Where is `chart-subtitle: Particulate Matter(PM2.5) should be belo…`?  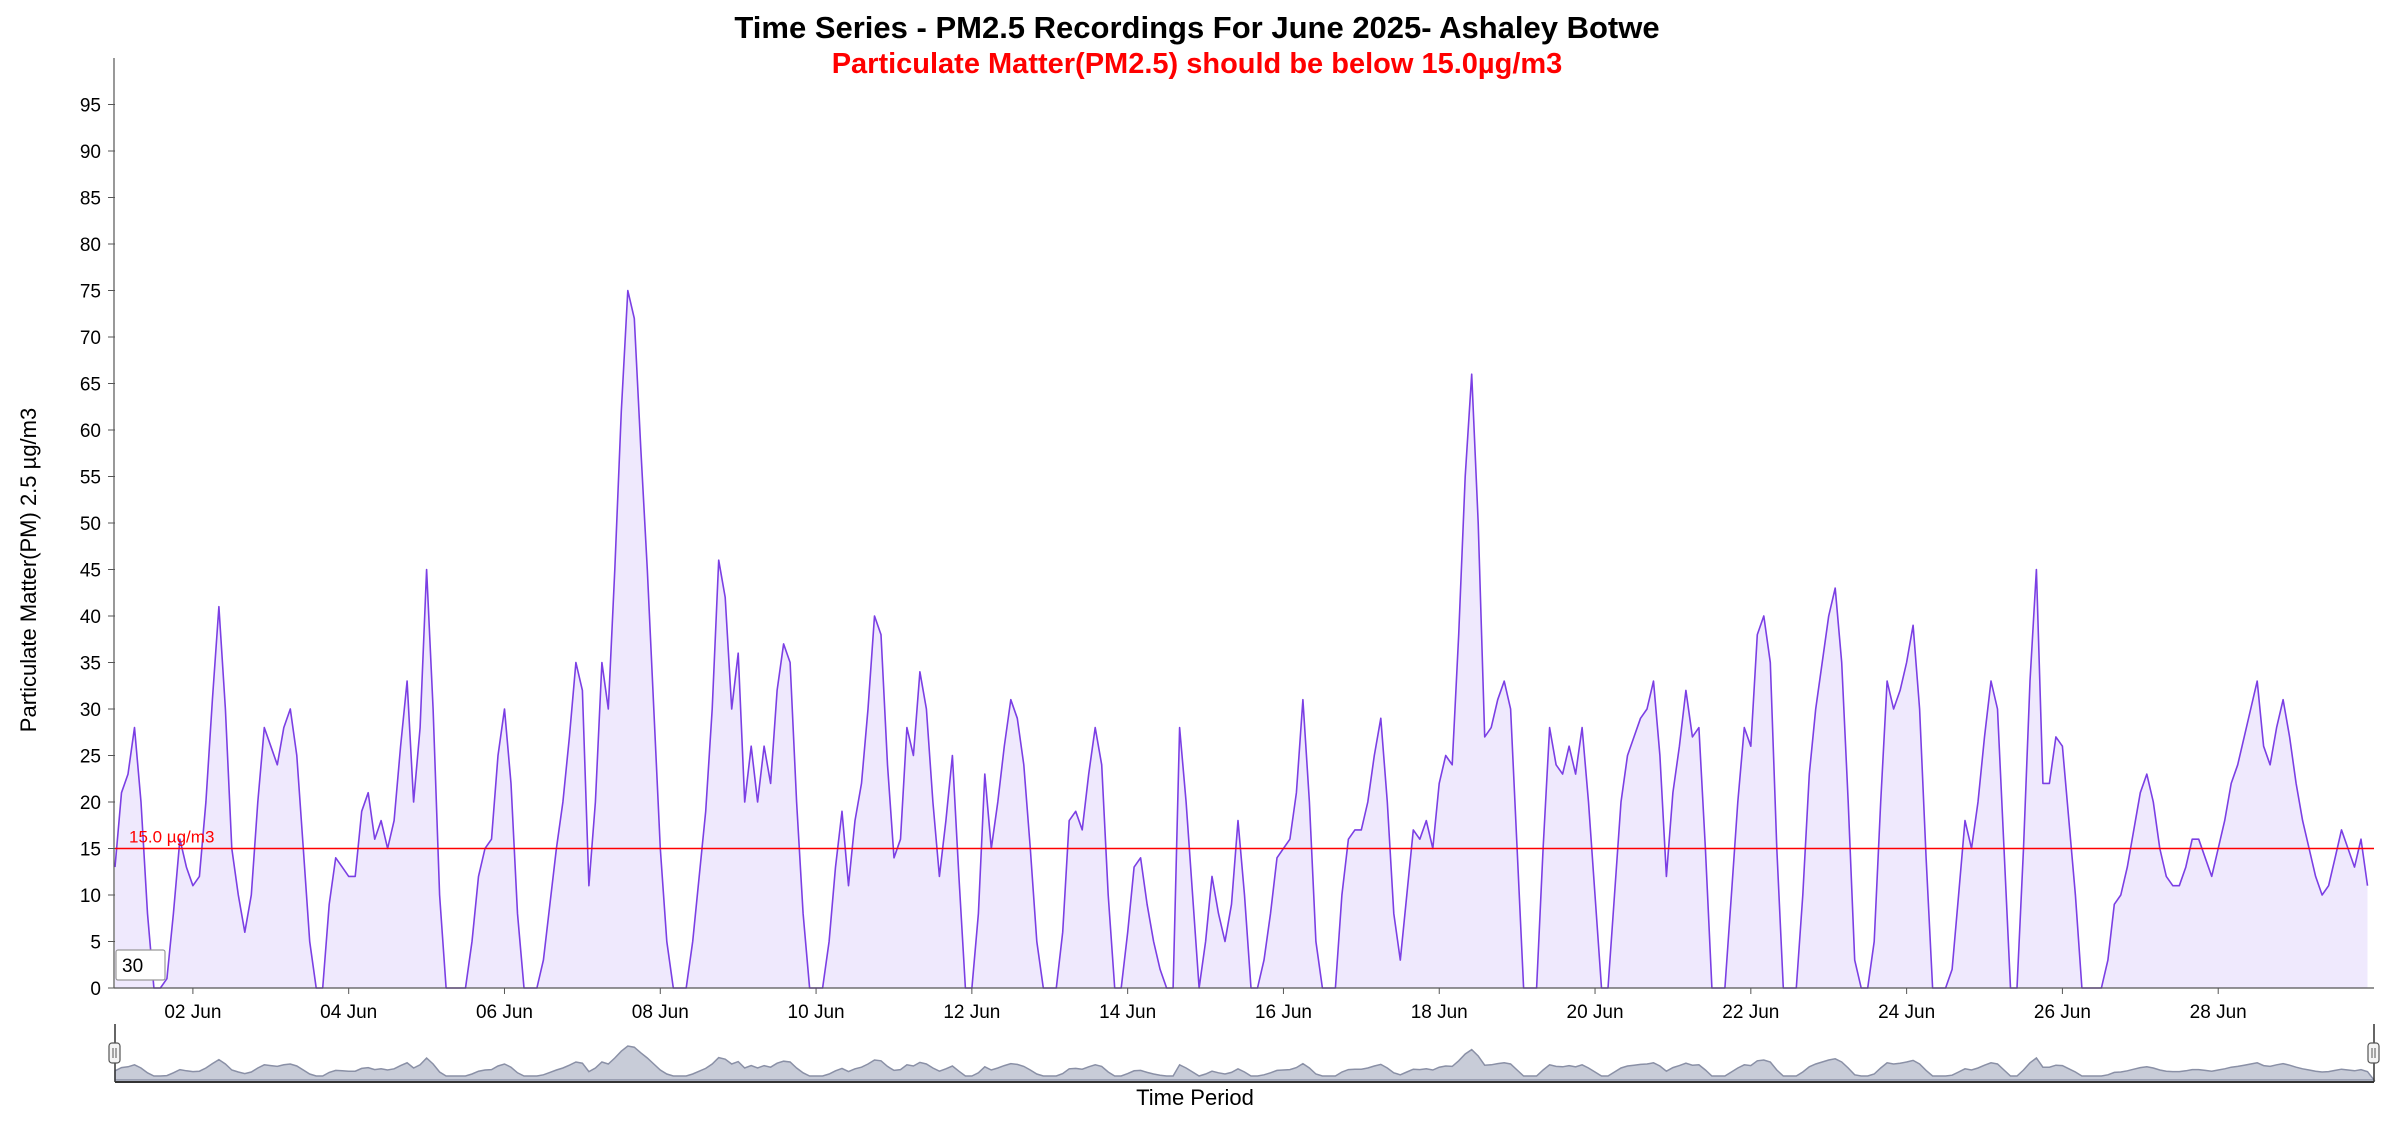 chart-subtitle: Particulate Matter(PM2.5) should be belo… is located at coordinates (1197, 64).